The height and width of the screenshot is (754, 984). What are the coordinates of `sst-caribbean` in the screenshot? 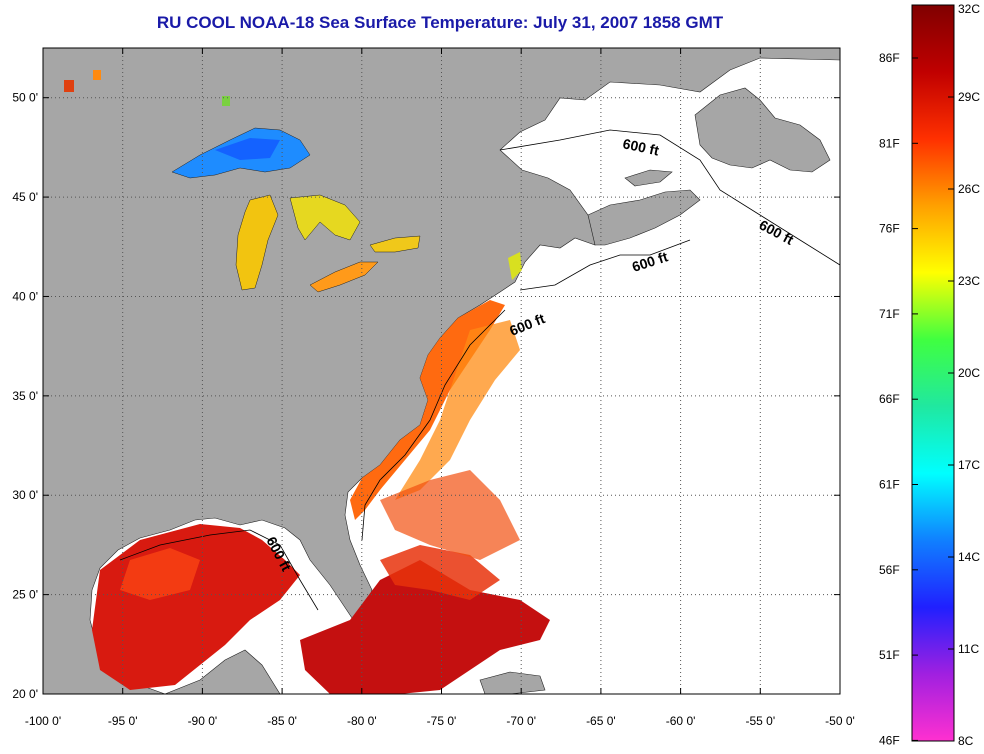 It's located at (425, 627).